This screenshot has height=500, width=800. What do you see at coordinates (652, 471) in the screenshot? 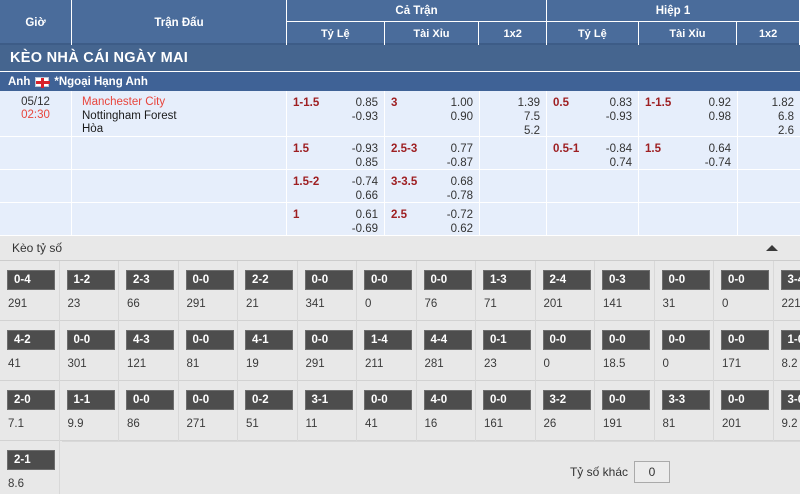
I see `other-score-value: 0` at bounding box center [652, 471].